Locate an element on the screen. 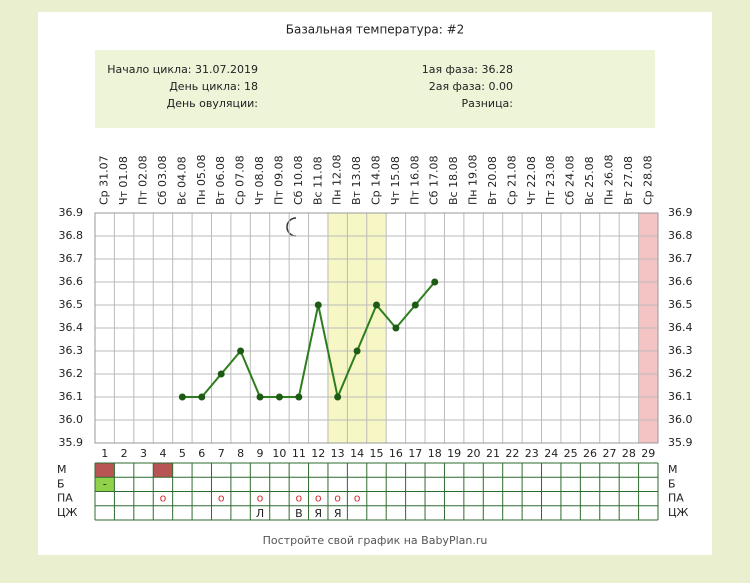 The height and width of the screenshot is (583, 750). date-label: Чт 08.08 is located at coordinates (259, 180).